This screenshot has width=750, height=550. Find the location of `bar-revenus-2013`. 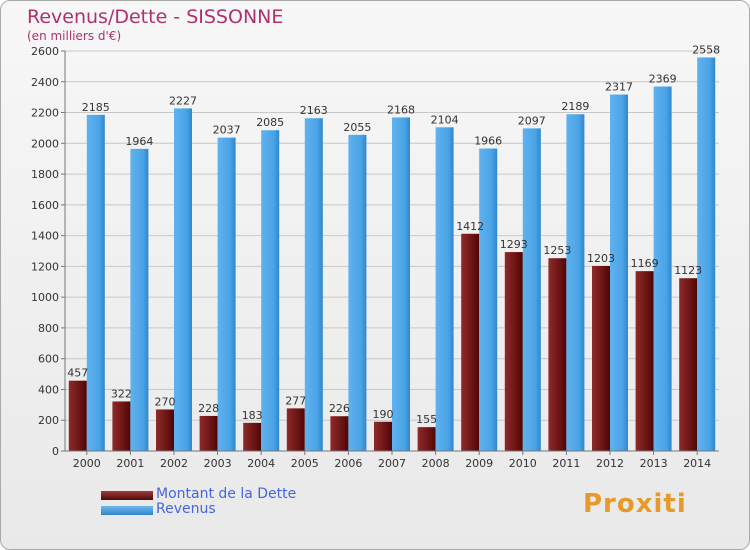

bar-revenus-2013 is located at coordinates (662, 269).